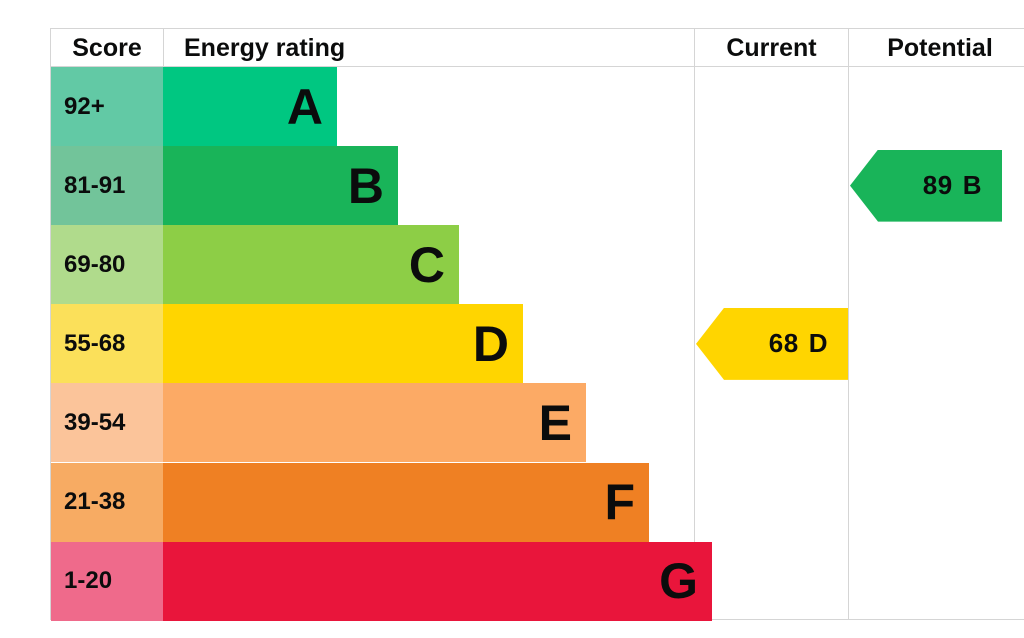 Image resolution: width=1024 pixels, height=638 pixels. What do you see at coordinates (107, 186) in the screenshot?
I see `band-score-range-b: 81-91` at bounding box center [107, 186].